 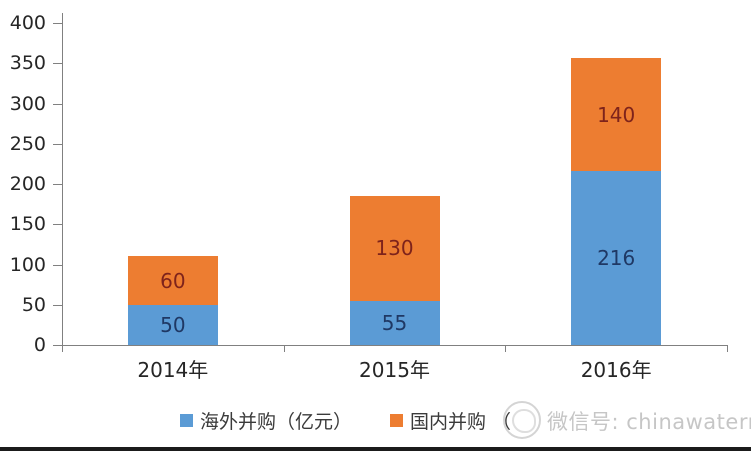 I want to click on y-axis-tick-label: 200, so click(x=27, y=184).